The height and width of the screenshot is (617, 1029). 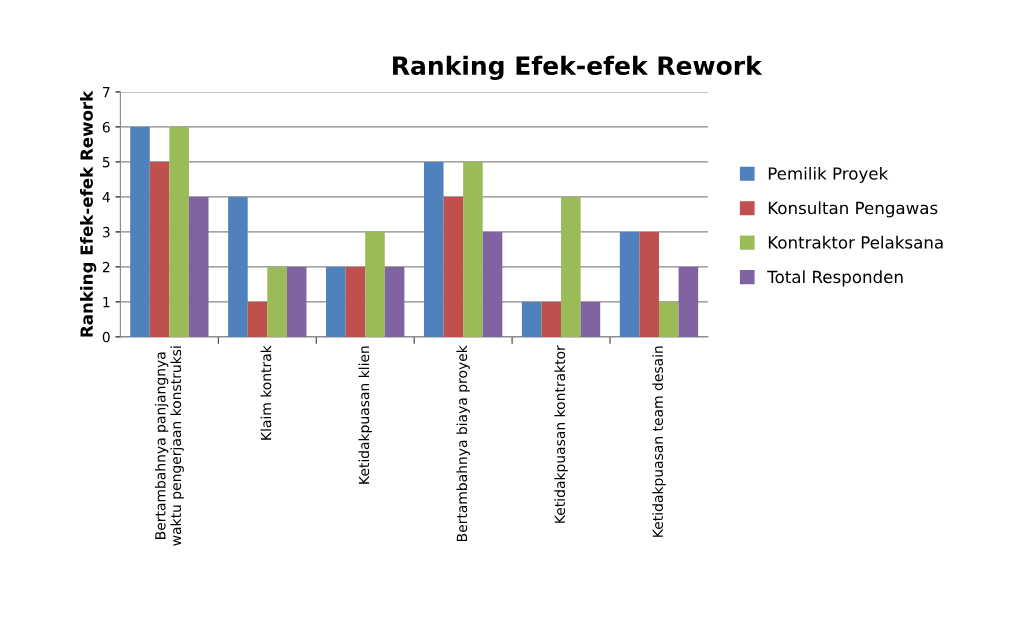 I want to click on y-tick-label: 6, so click(x=106, y=127).